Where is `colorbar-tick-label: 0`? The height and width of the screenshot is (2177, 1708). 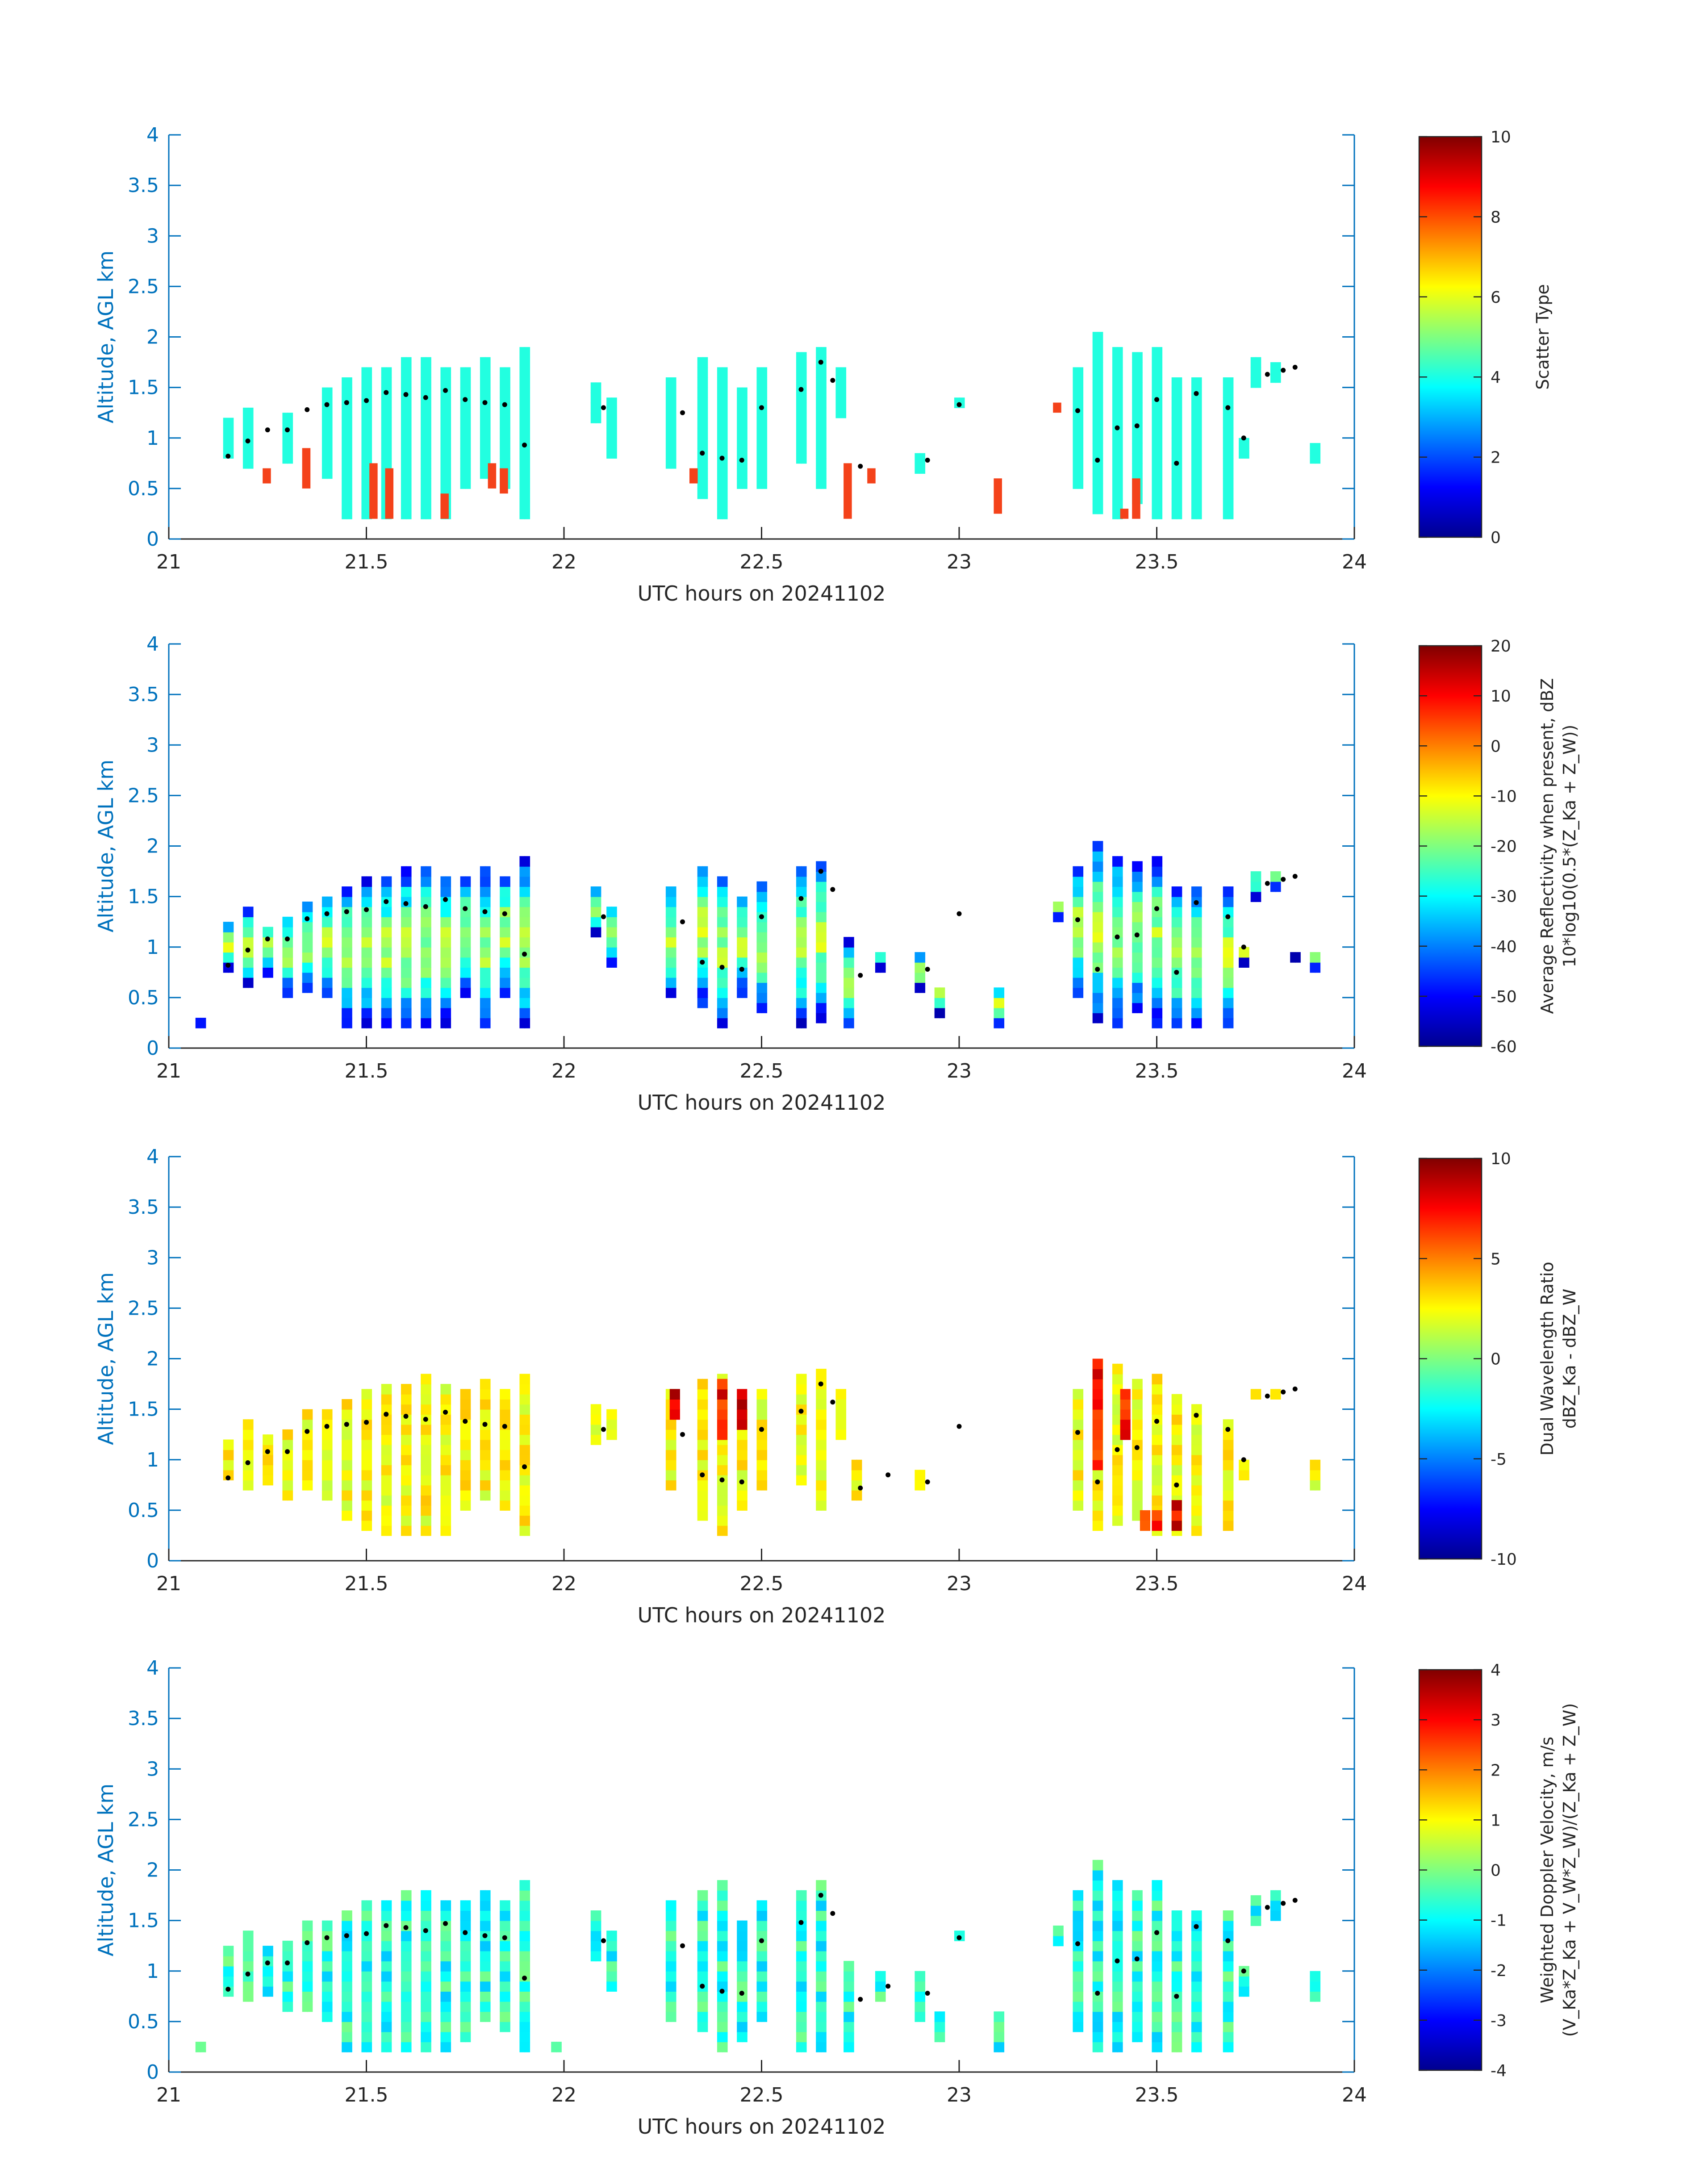 colorbar-tick-label: 0 is located at coordinates (1496, 746).